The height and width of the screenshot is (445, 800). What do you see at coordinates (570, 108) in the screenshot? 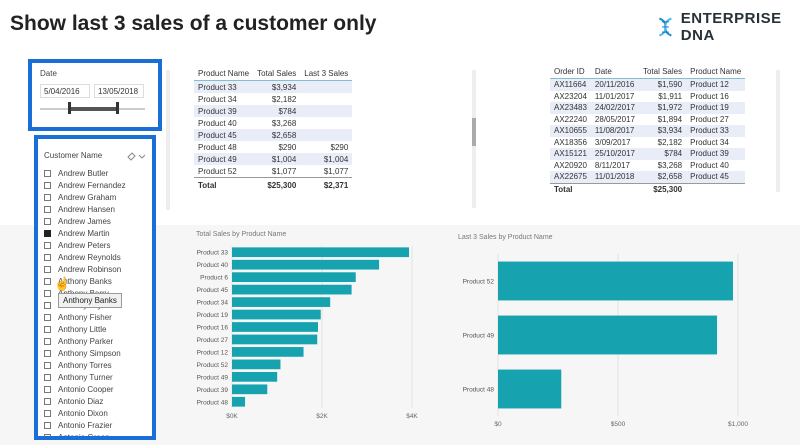
I see `table-cell: AX23483` at bounding box center [570, 108].